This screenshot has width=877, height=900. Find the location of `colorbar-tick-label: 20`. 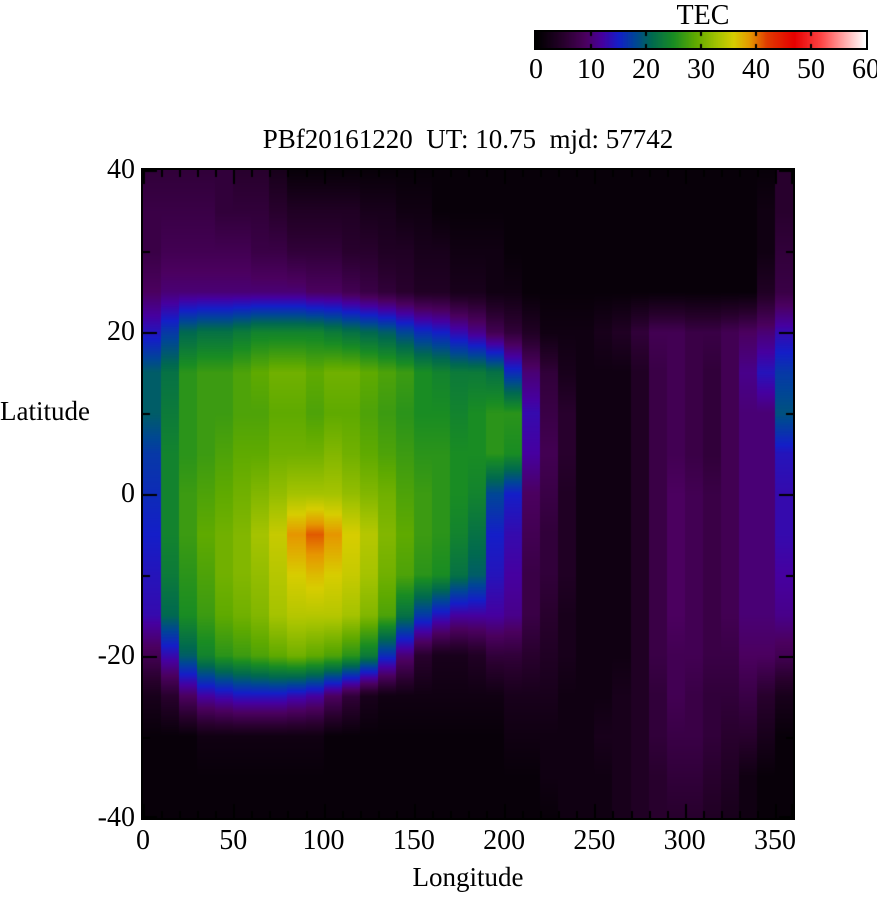

colorbar-tick-label: 20 is located at coordinates (646, 69).